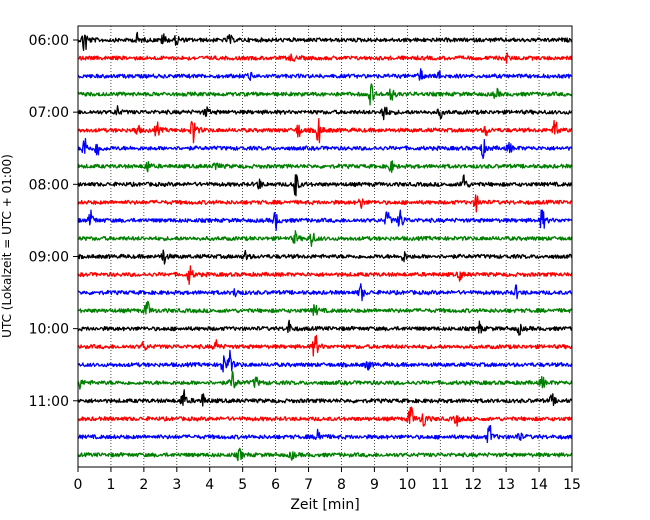  Describe the element at coordinates (327, 480) in the screenshot. I see `x-axis-ticks: 0 1 2 3 4 5 6 7 8 9 10 11 12 13 14 15` at that location.